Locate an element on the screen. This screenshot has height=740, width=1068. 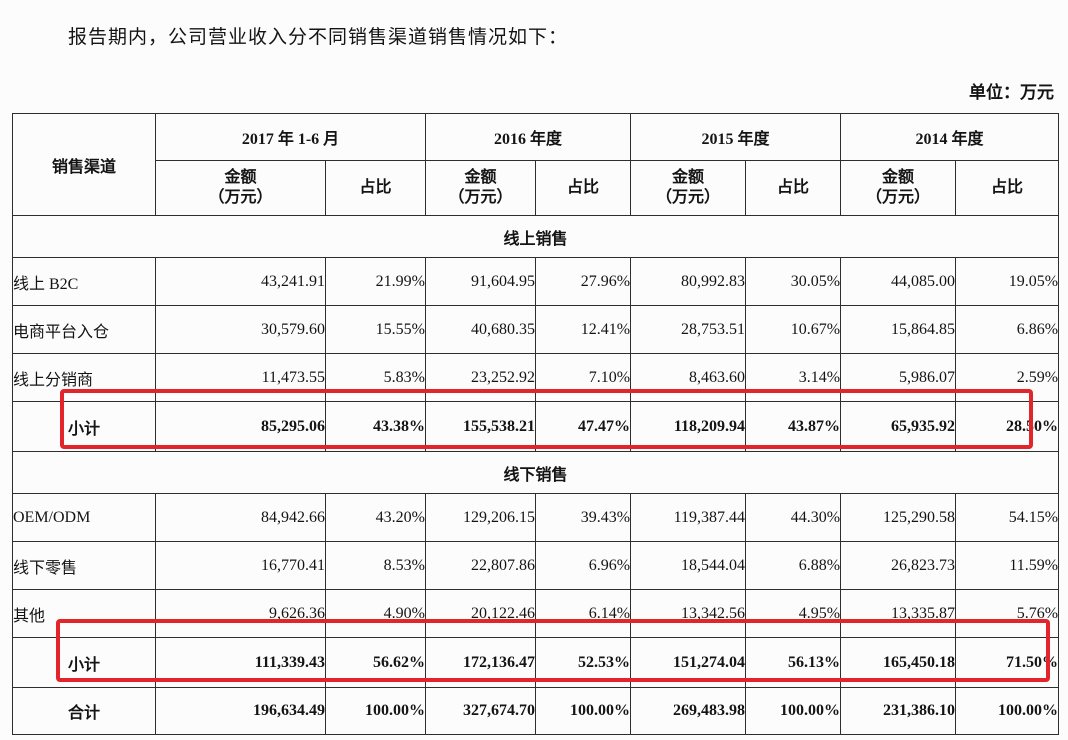
amount-cell: 151,274.04 is located at coordinates (688, 662).